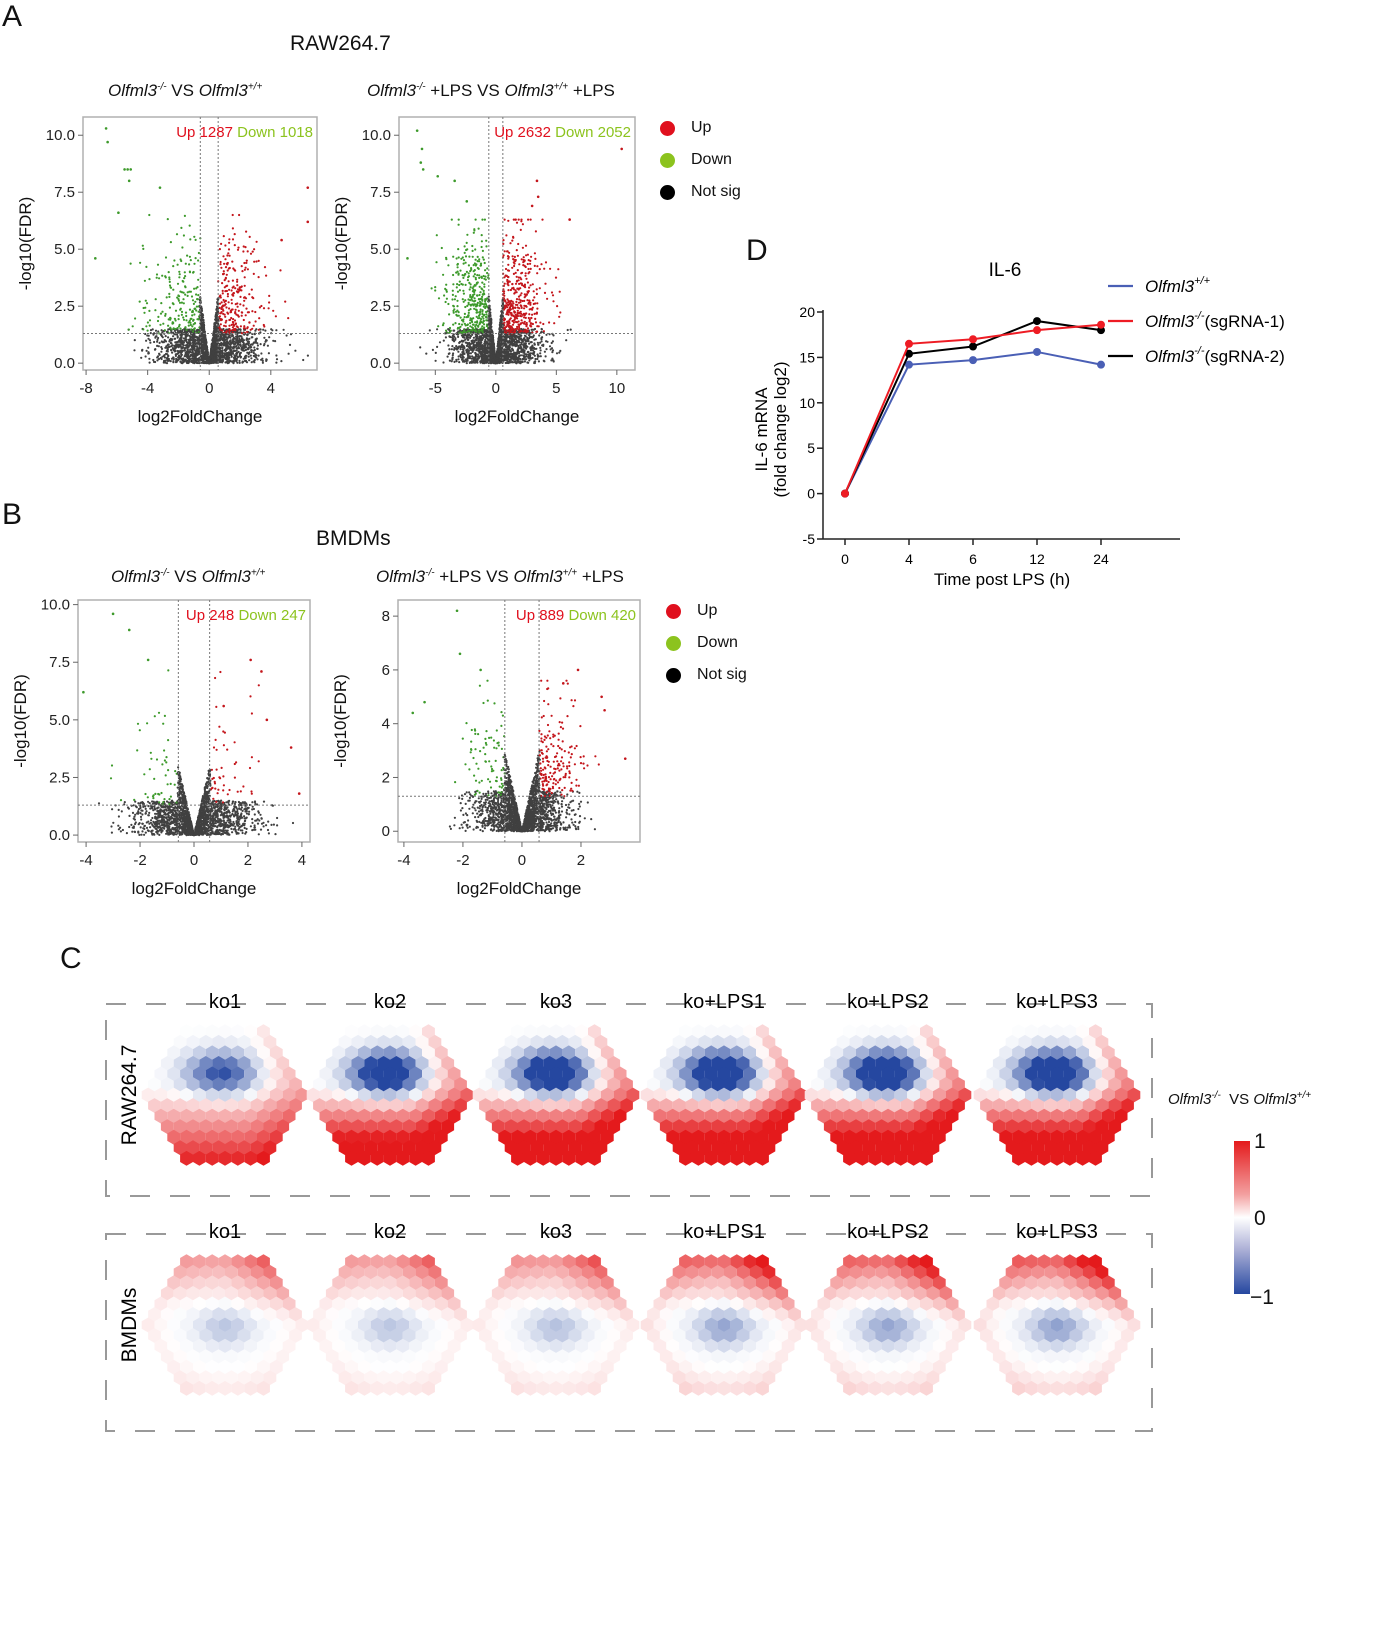 Image resolution: width=1384 pixels, height=1650 pixels. I want to click on point-outlier, so click(106, 128).